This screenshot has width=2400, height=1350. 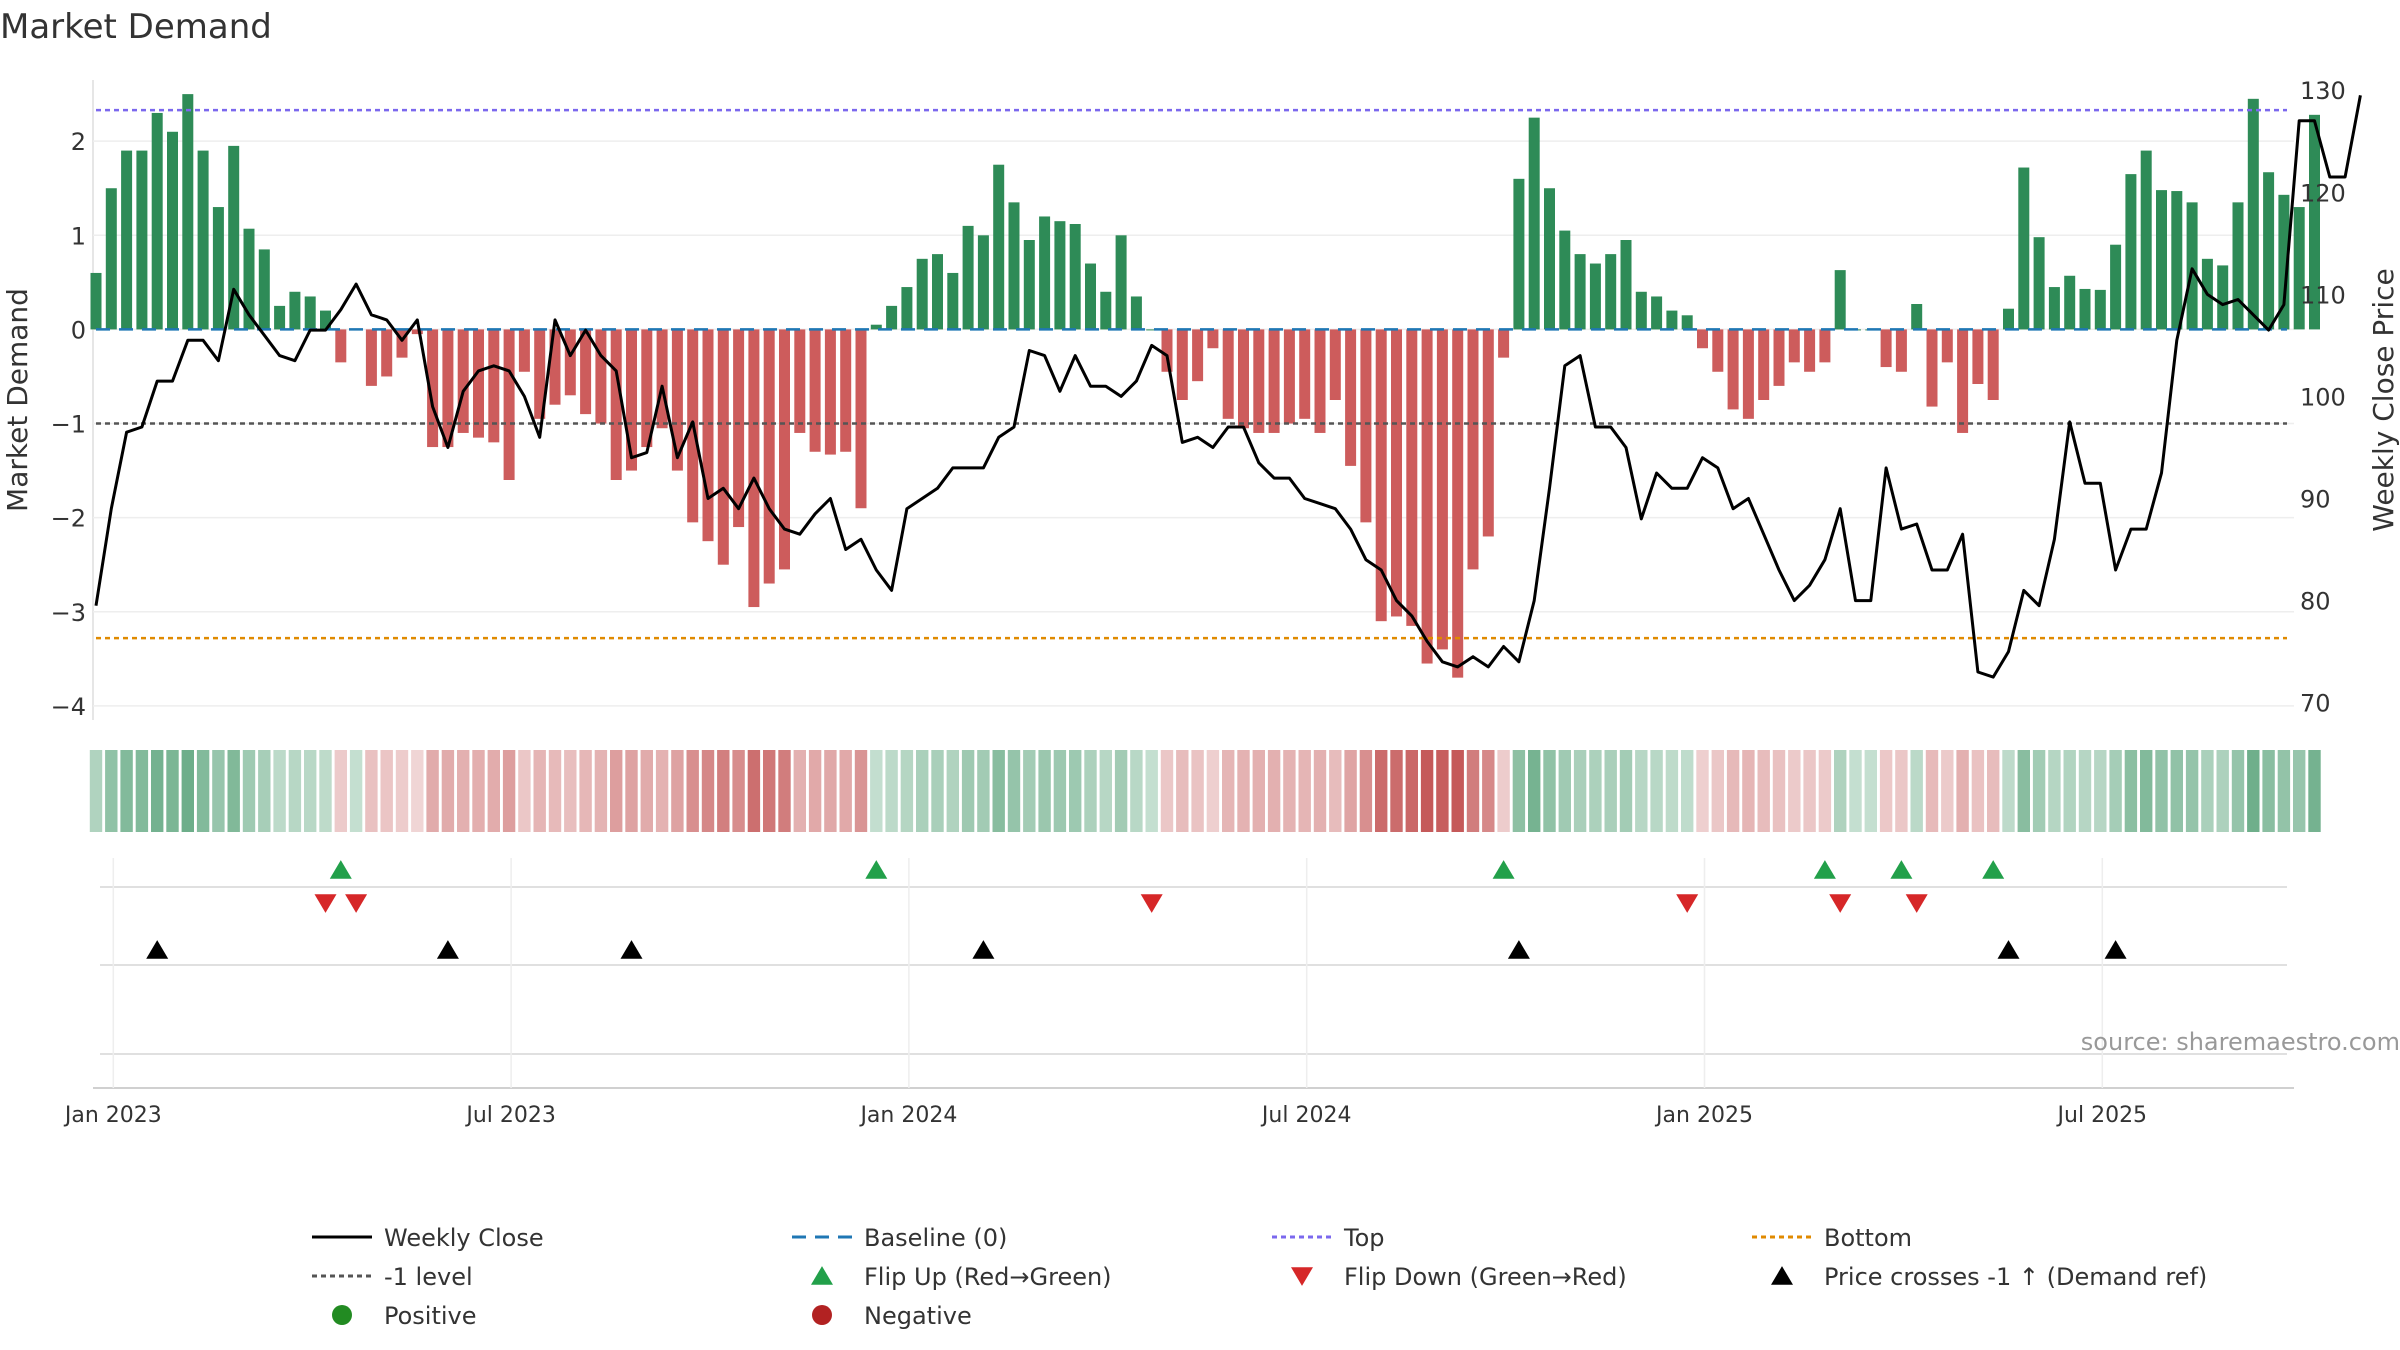 I want to click on y2-tick-label: 130, so click(x=2323, y=91).